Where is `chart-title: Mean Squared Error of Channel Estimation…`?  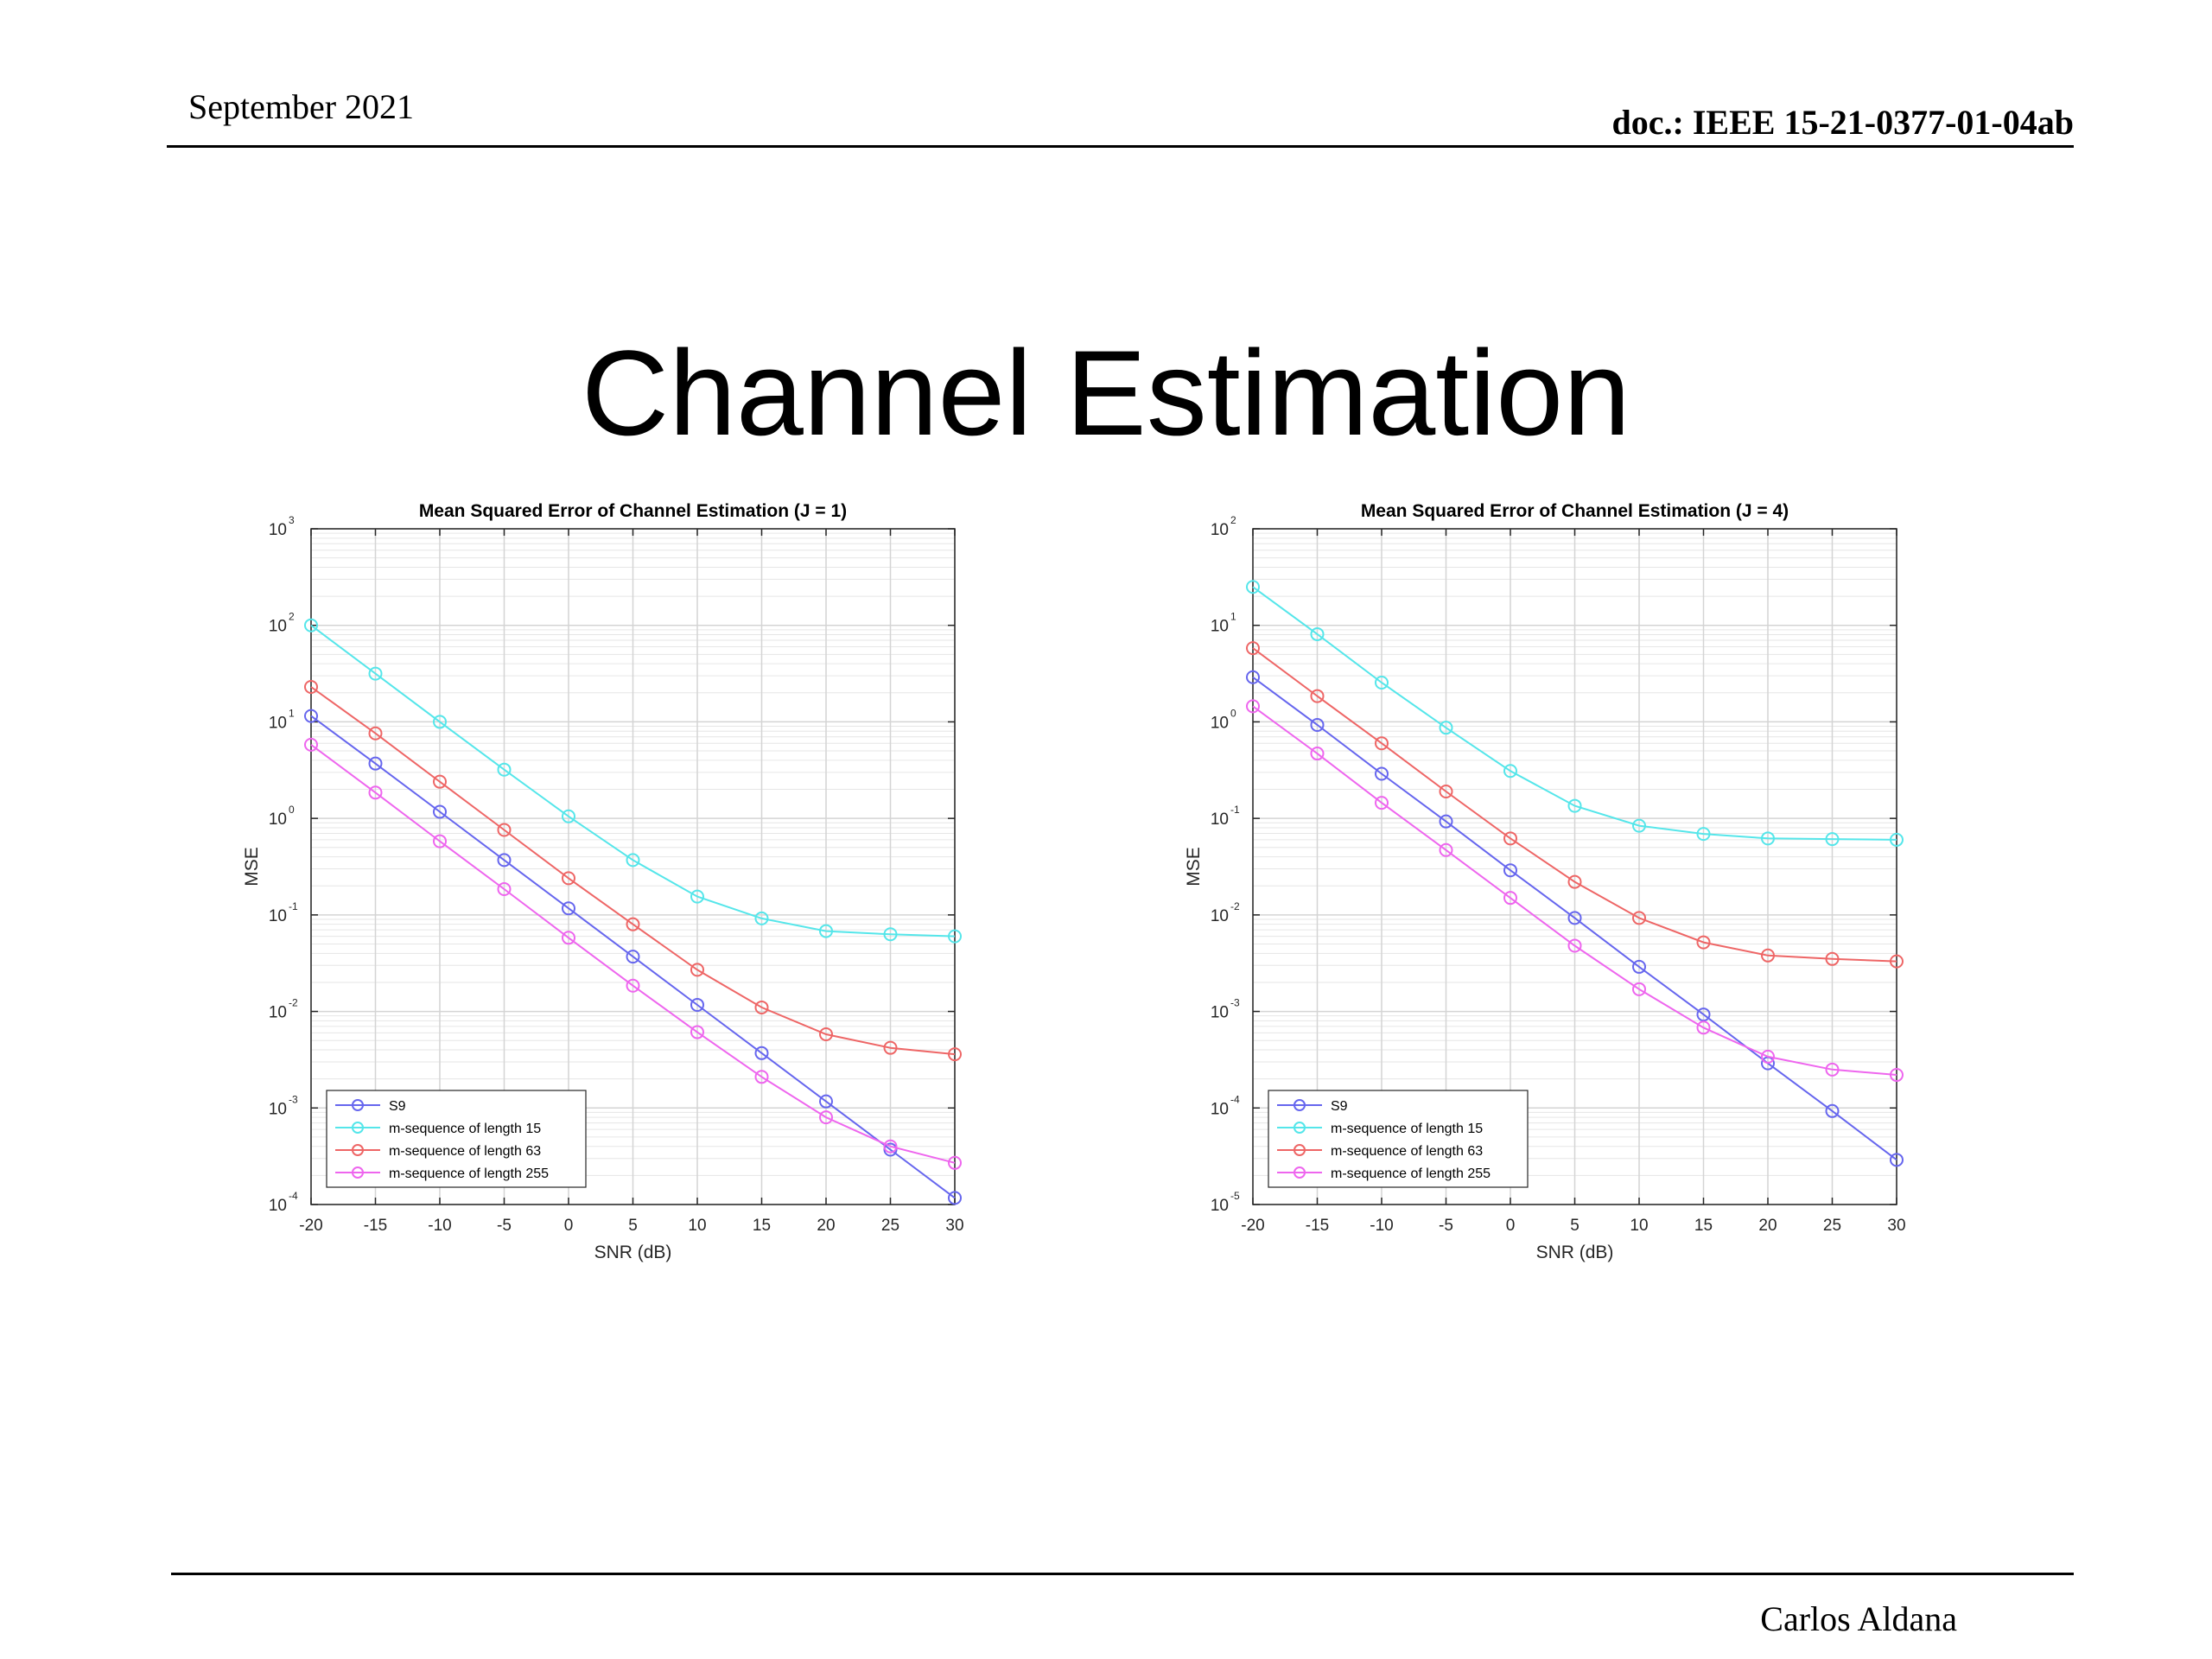
chart-title: Mean Squared Error of Channel Estimation… is located at coordinates (633, 511).